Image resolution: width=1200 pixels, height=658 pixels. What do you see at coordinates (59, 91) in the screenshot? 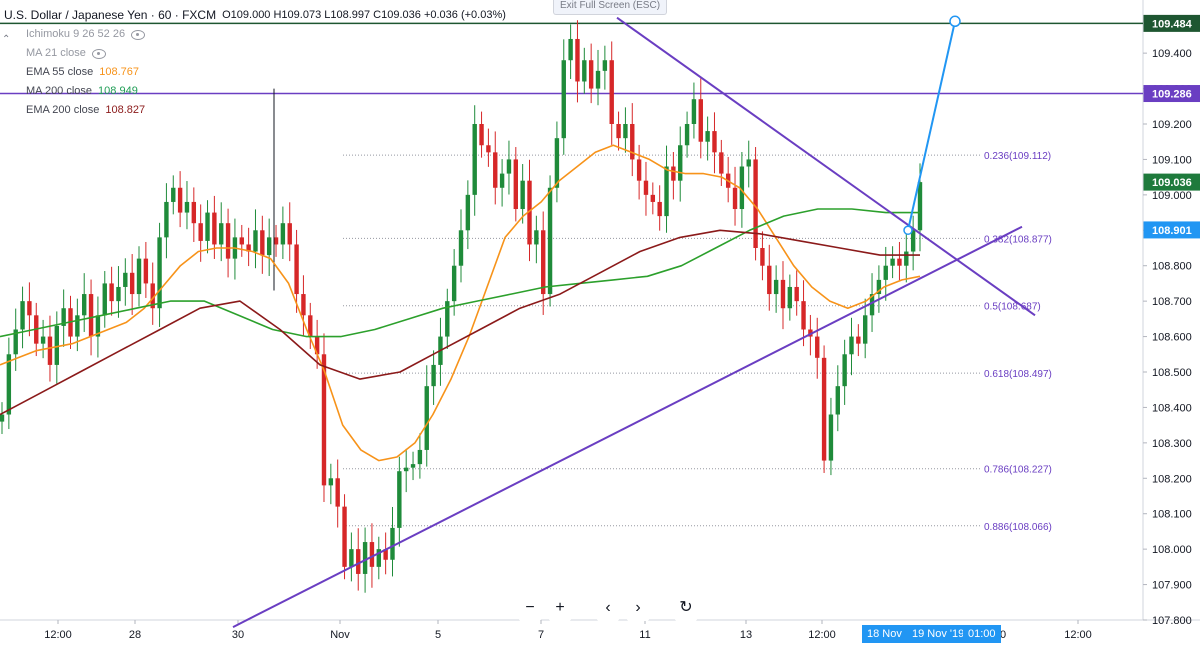
I see `indicator-label: MA 200 close` at bounding box center [59, 91].